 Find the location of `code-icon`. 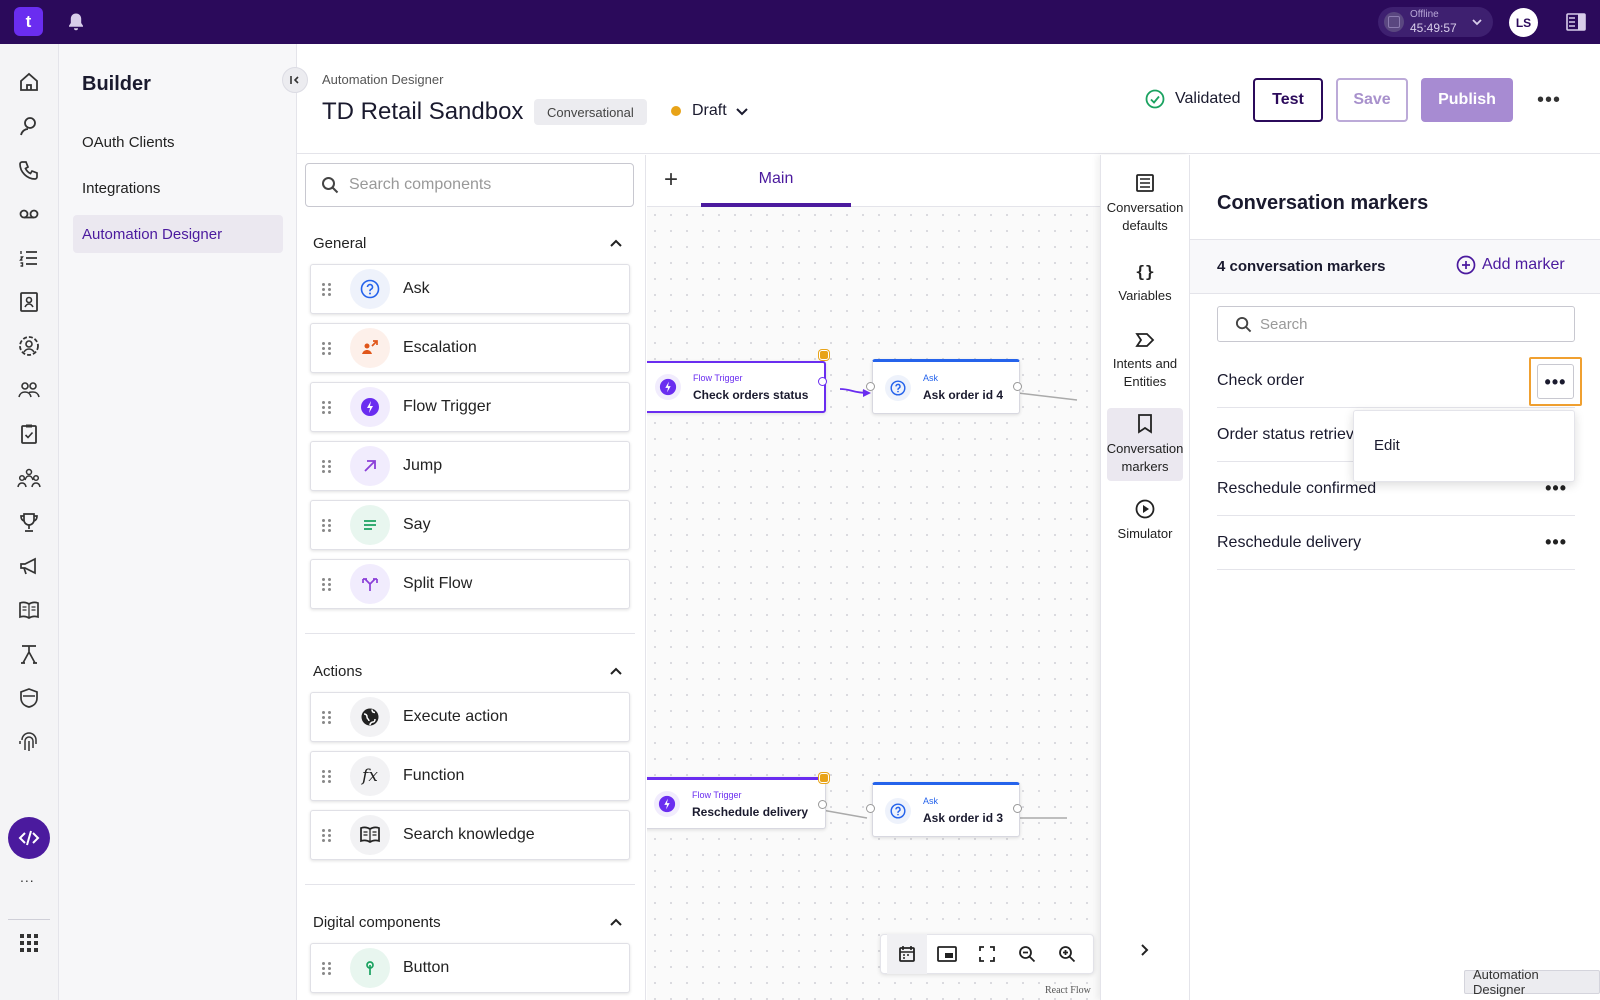

code-icon is located at coordinates (29, 838).